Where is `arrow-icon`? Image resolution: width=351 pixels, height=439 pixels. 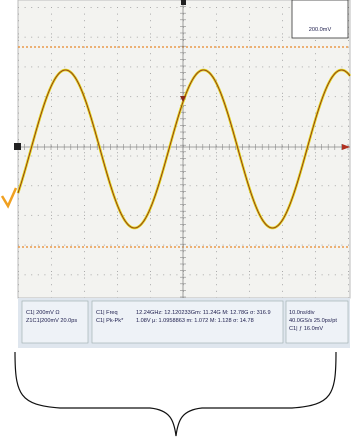
arrow-icon is located at coordinates (9, 198).